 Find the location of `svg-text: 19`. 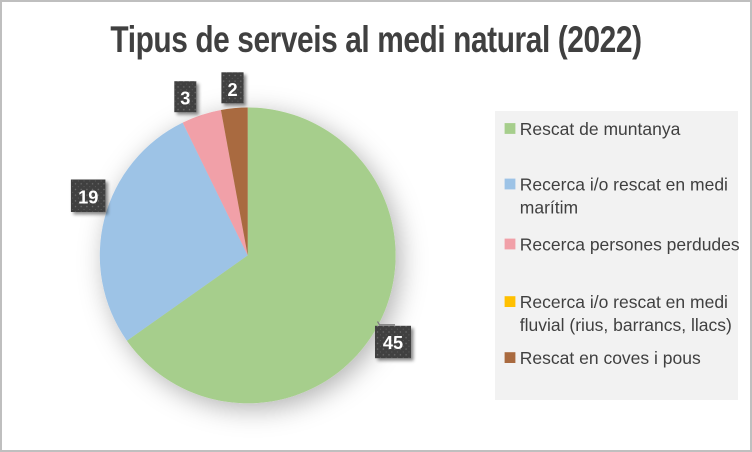

svg-text: 19 is located at coordinates (88, 198).